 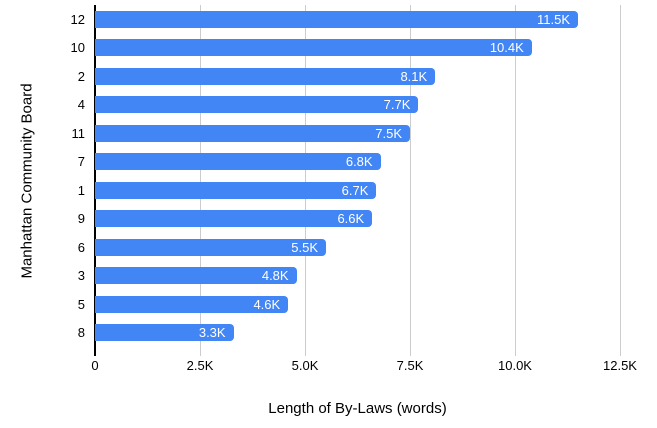 I want to click on bar: 10.4K, so click(x=313, y=48).